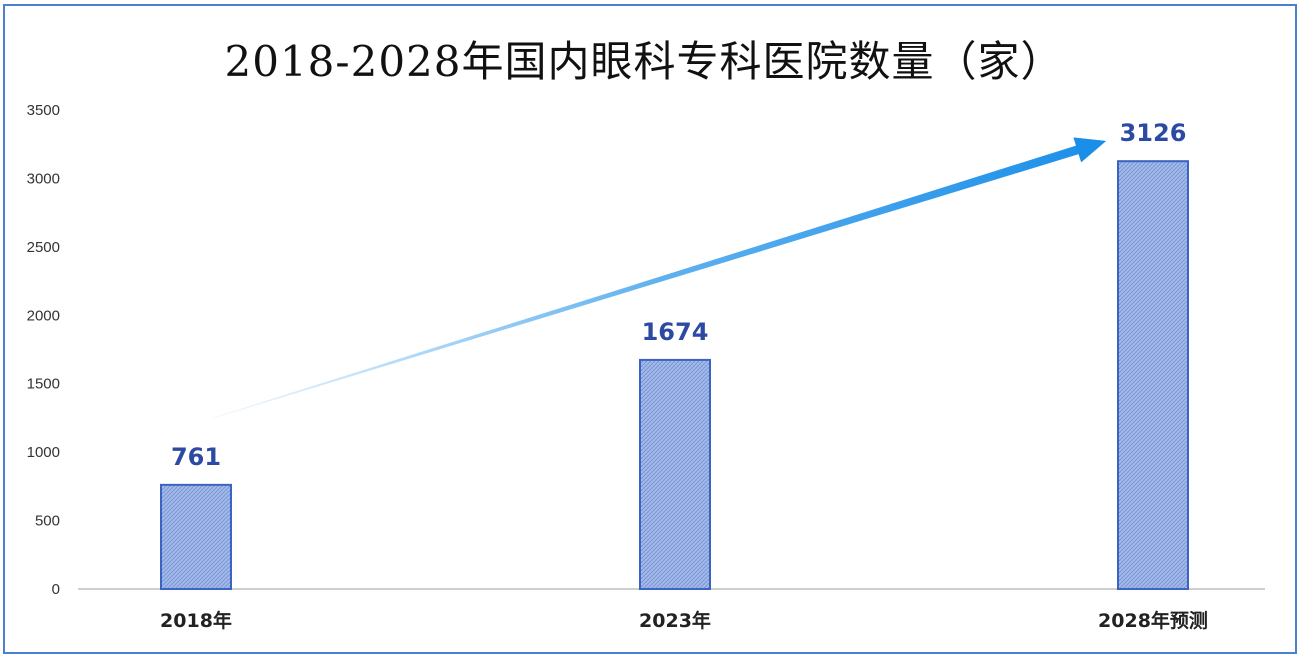  Describe the element at coordinates (47, 521) in the screenshot. I see `y-tick-label: 500` at that location.